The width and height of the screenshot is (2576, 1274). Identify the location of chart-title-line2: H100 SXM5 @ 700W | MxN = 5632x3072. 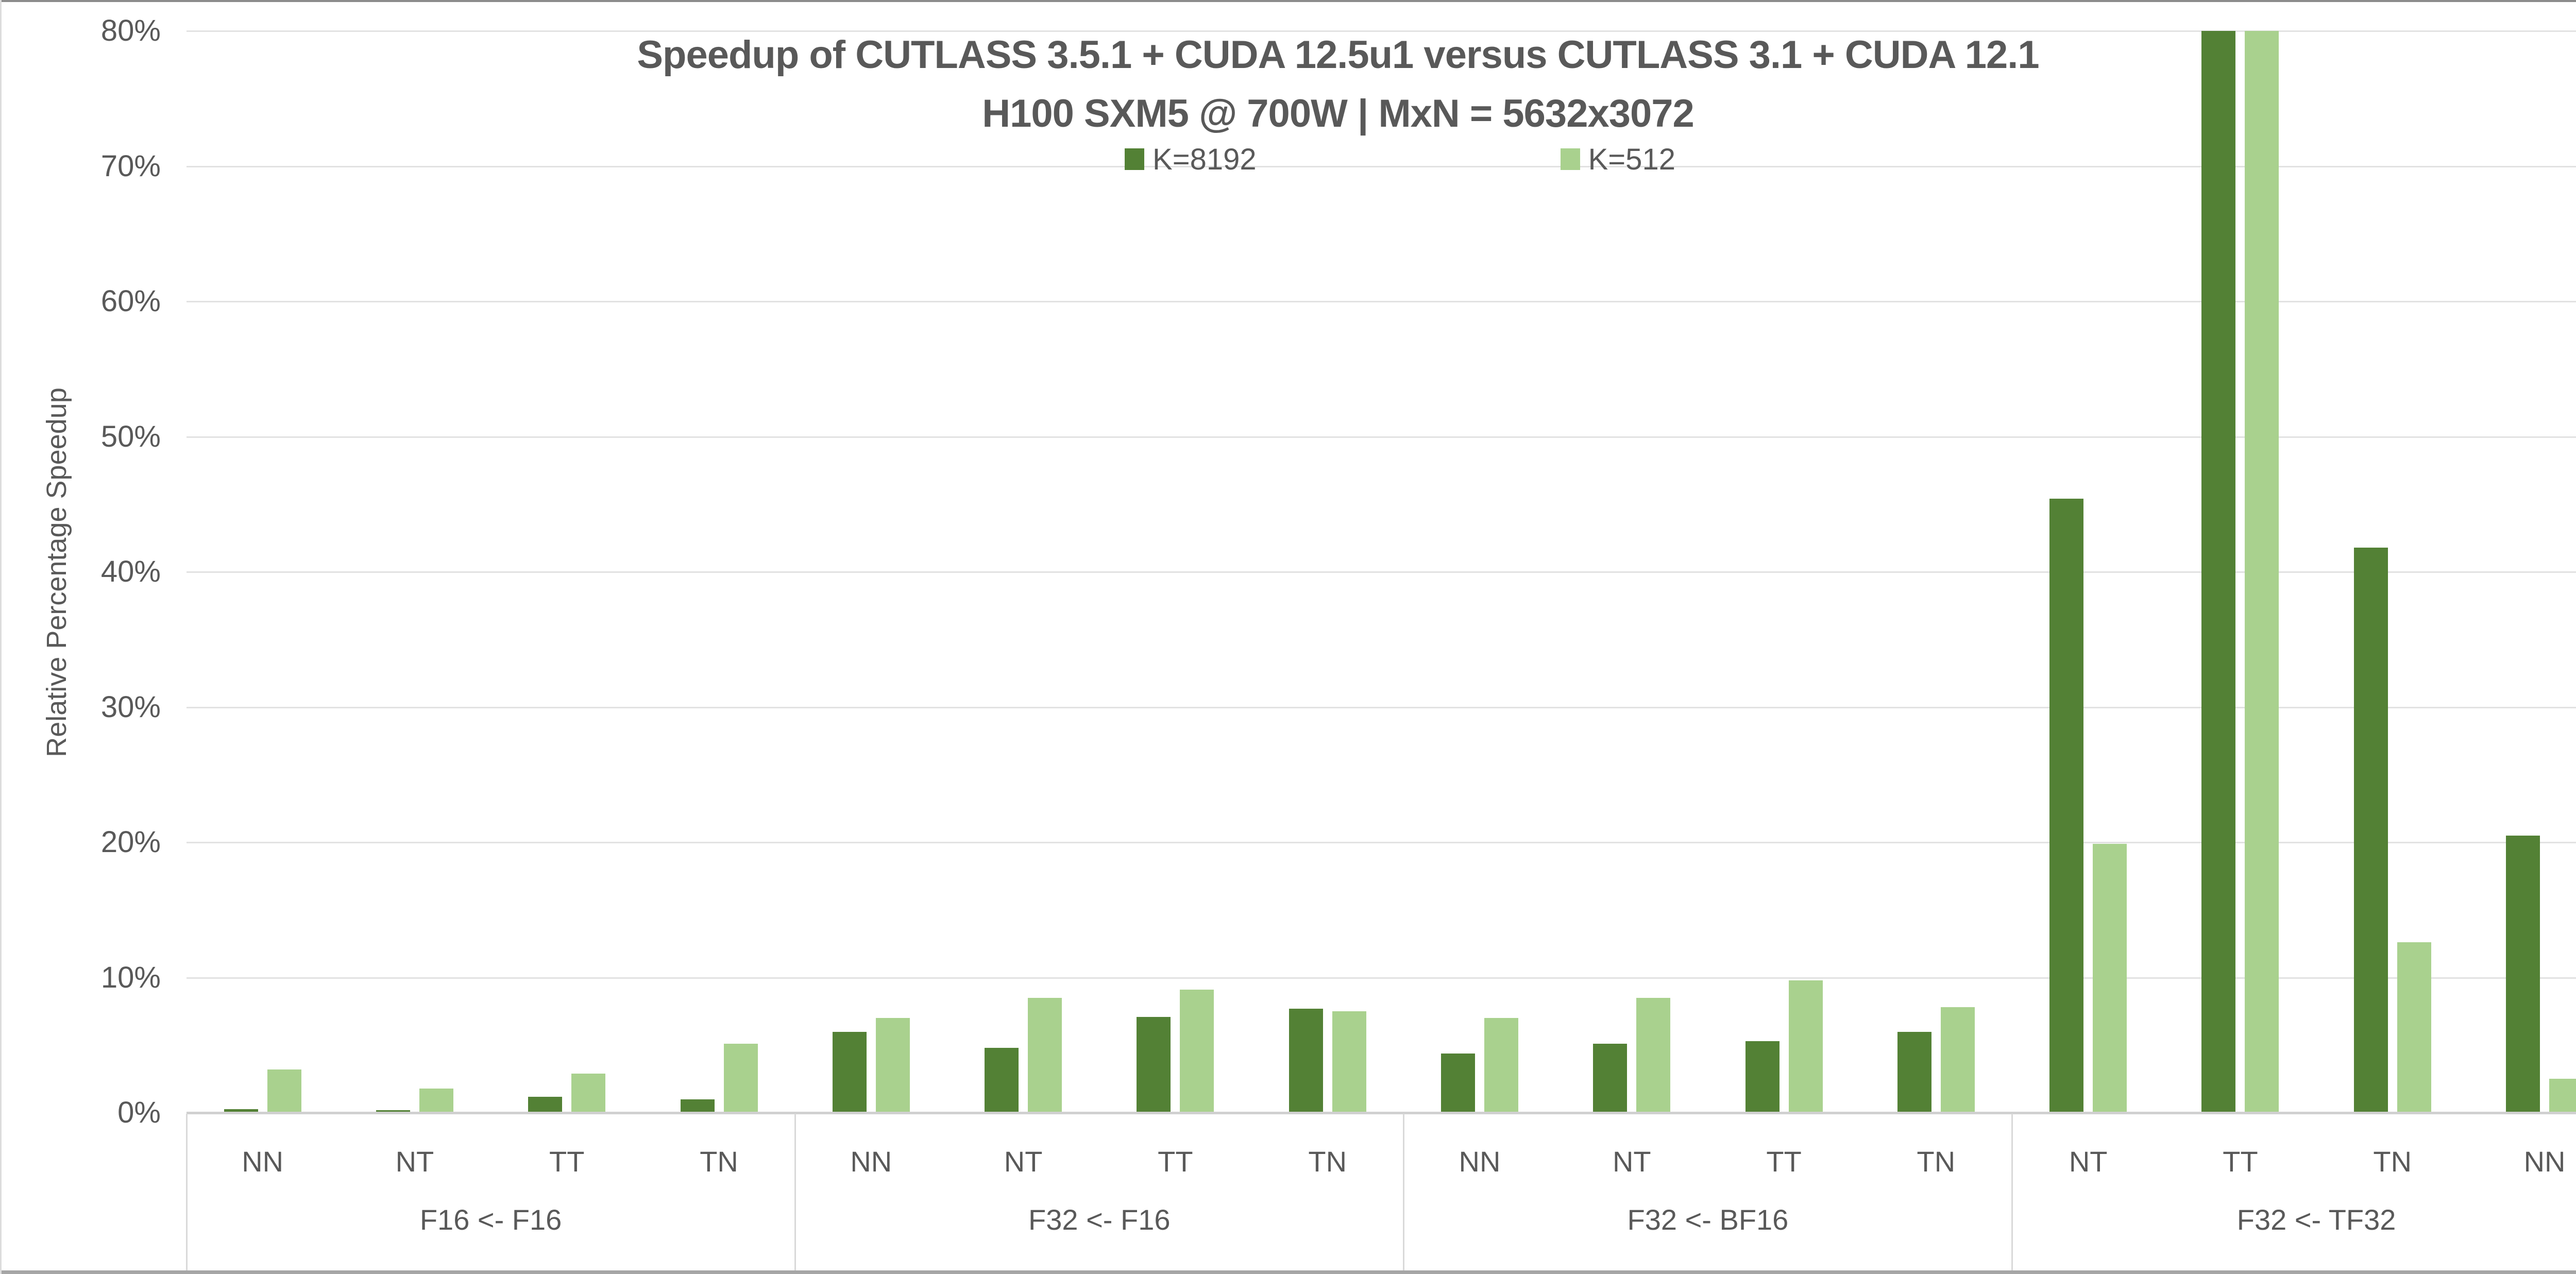
(1338, 113).